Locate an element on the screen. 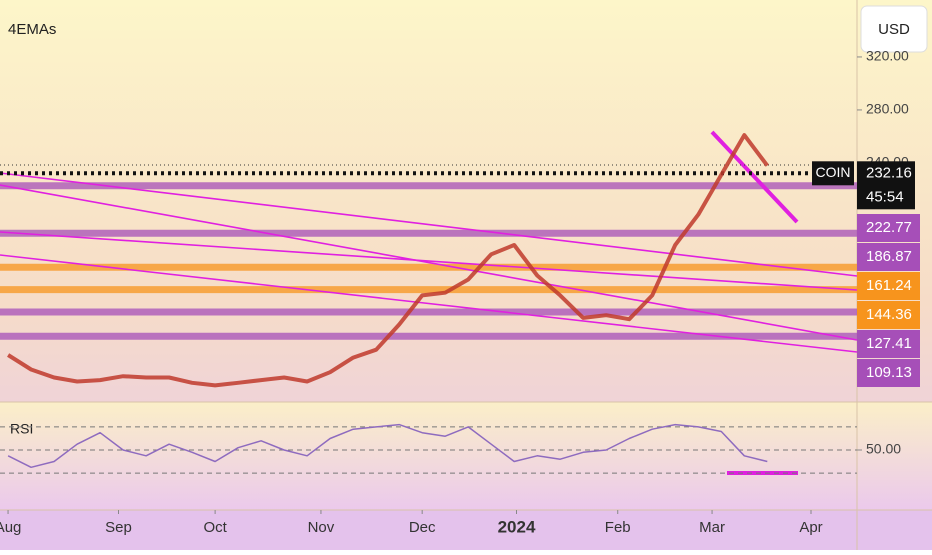 The image size is (932, 555). currency-label: USD is located at coordinates (894, 29).